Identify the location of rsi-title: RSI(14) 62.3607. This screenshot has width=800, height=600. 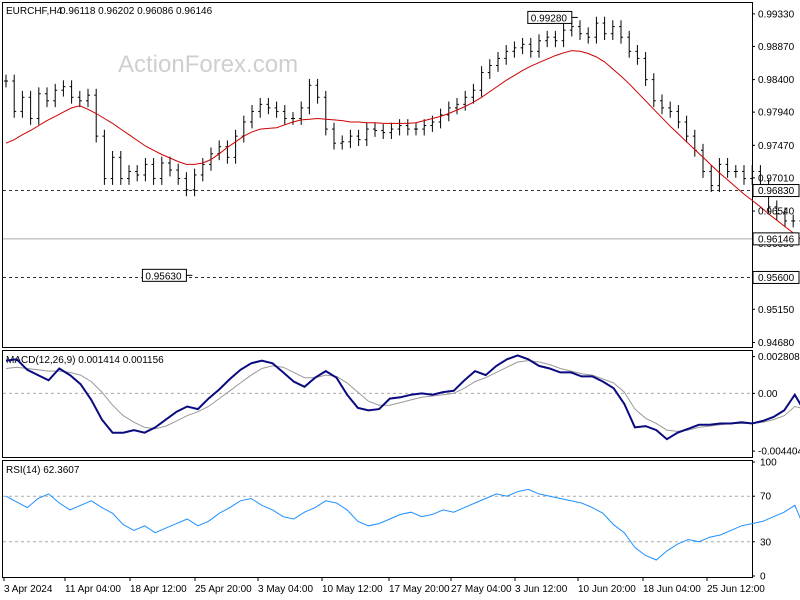
(43, 470).